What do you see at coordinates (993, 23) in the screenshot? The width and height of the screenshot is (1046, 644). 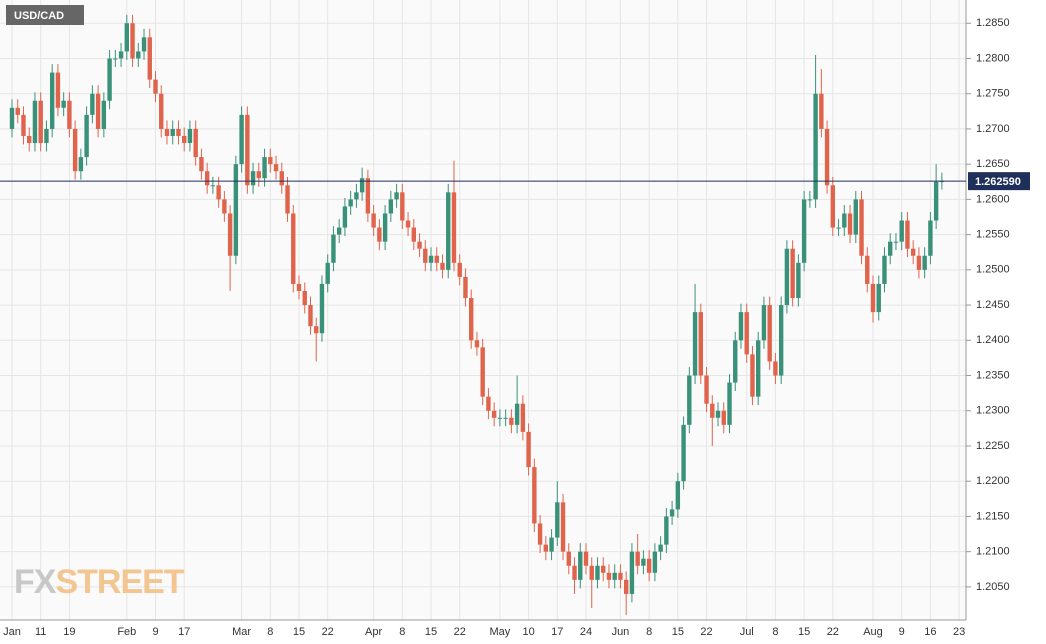 I see `y-tick-label: 1.2850` at bounding box center [993, 23].